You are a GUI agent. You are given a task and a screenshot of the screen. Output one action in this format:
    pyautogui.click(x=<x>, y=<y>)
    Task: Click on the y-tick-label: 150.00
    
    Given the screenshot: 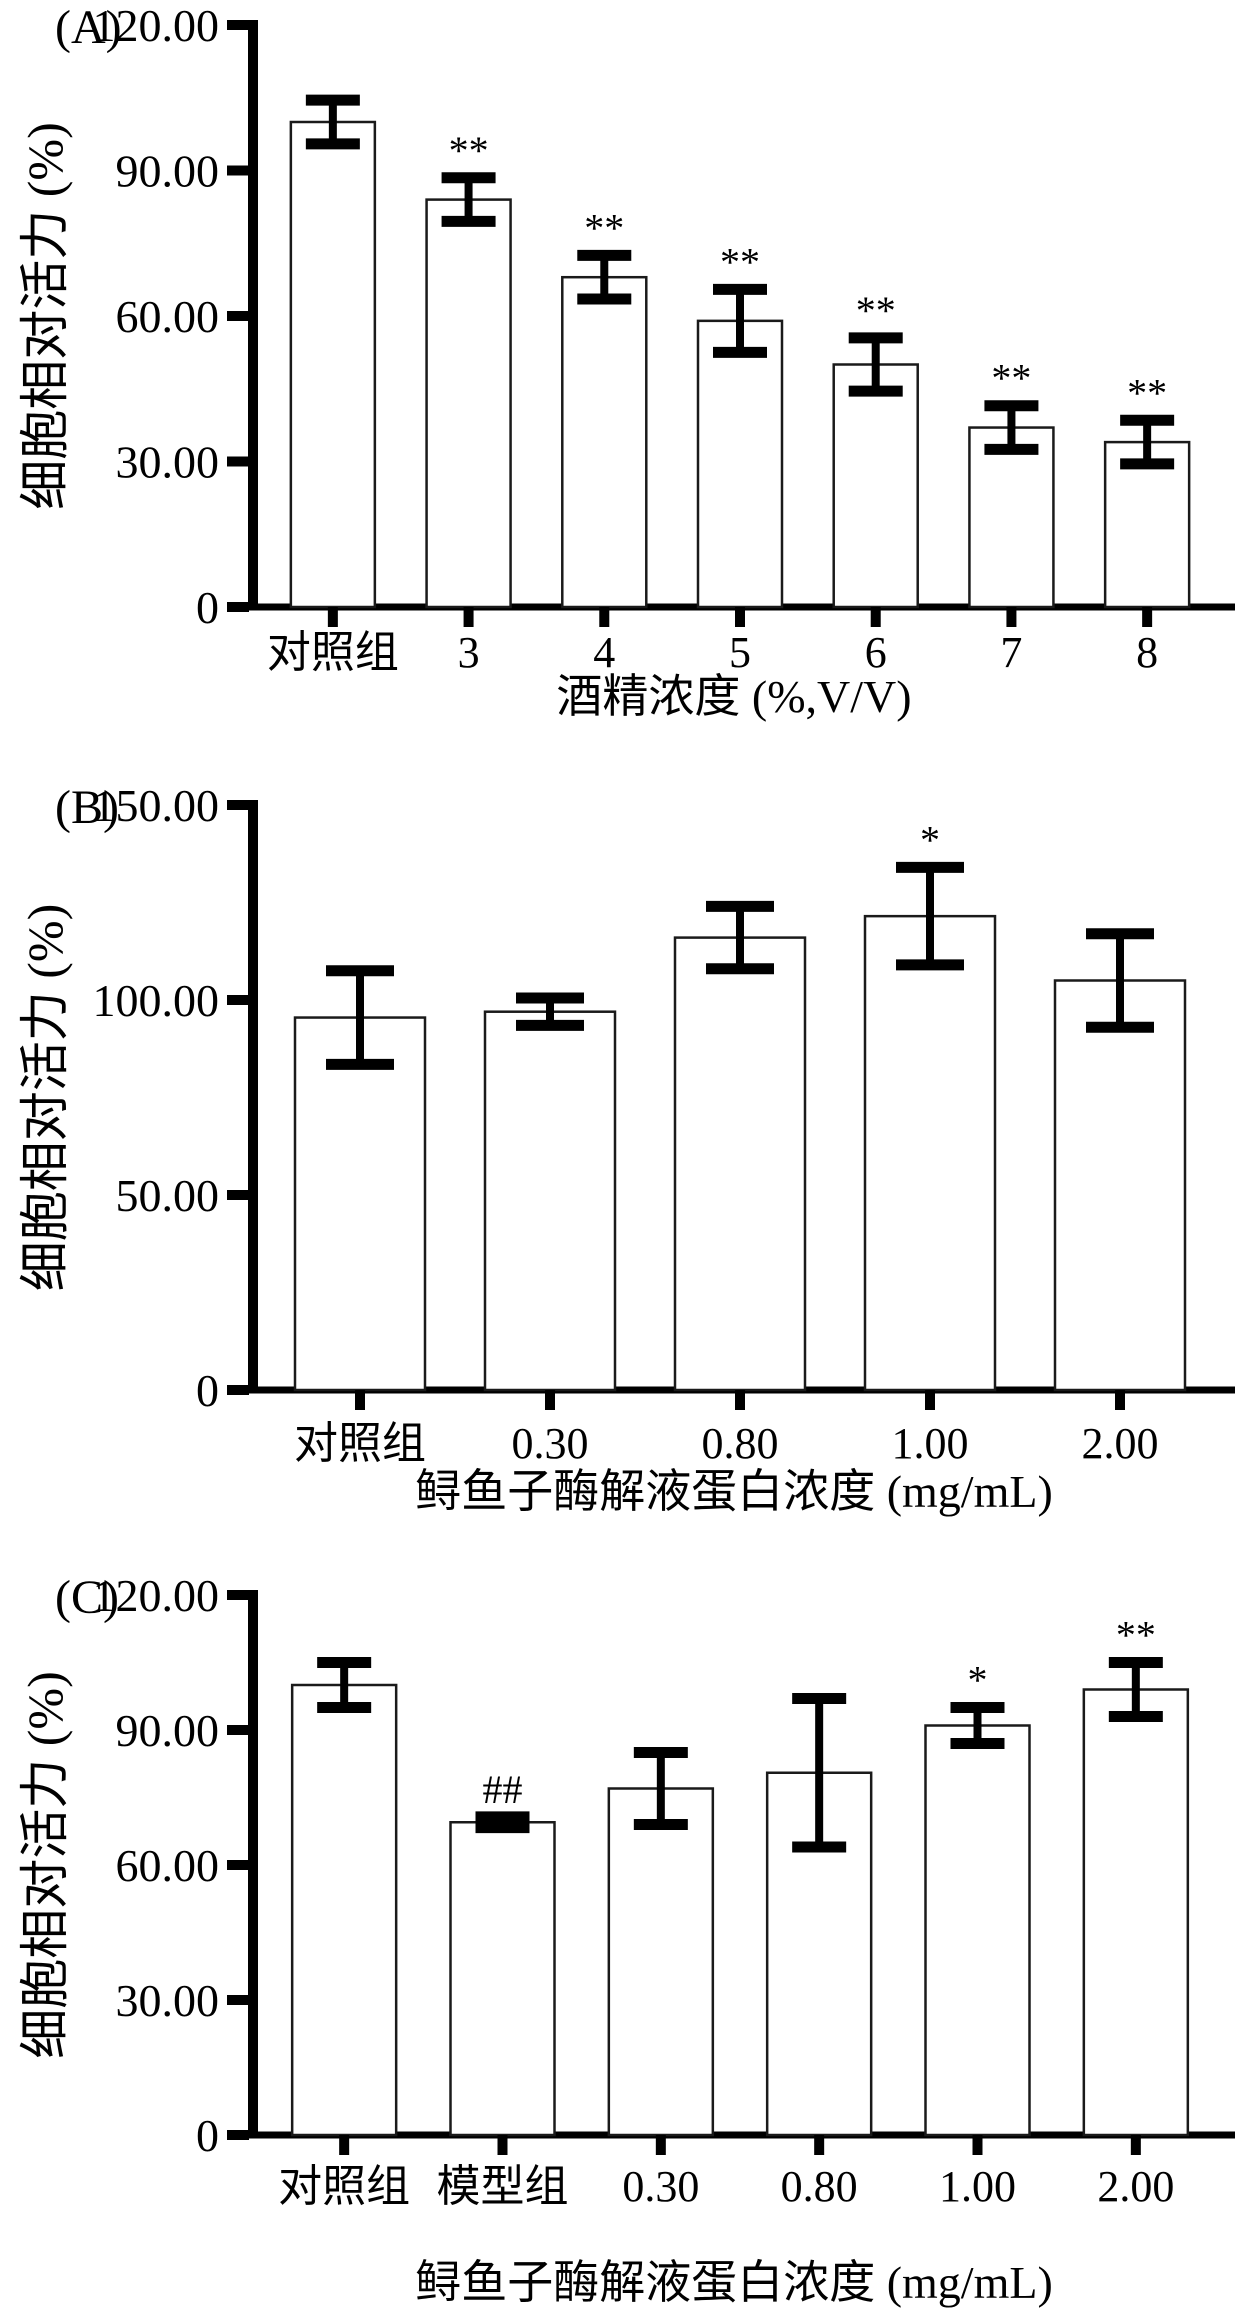 What is the action you would take?
    pyautogui.click(x=156, y=805)
    